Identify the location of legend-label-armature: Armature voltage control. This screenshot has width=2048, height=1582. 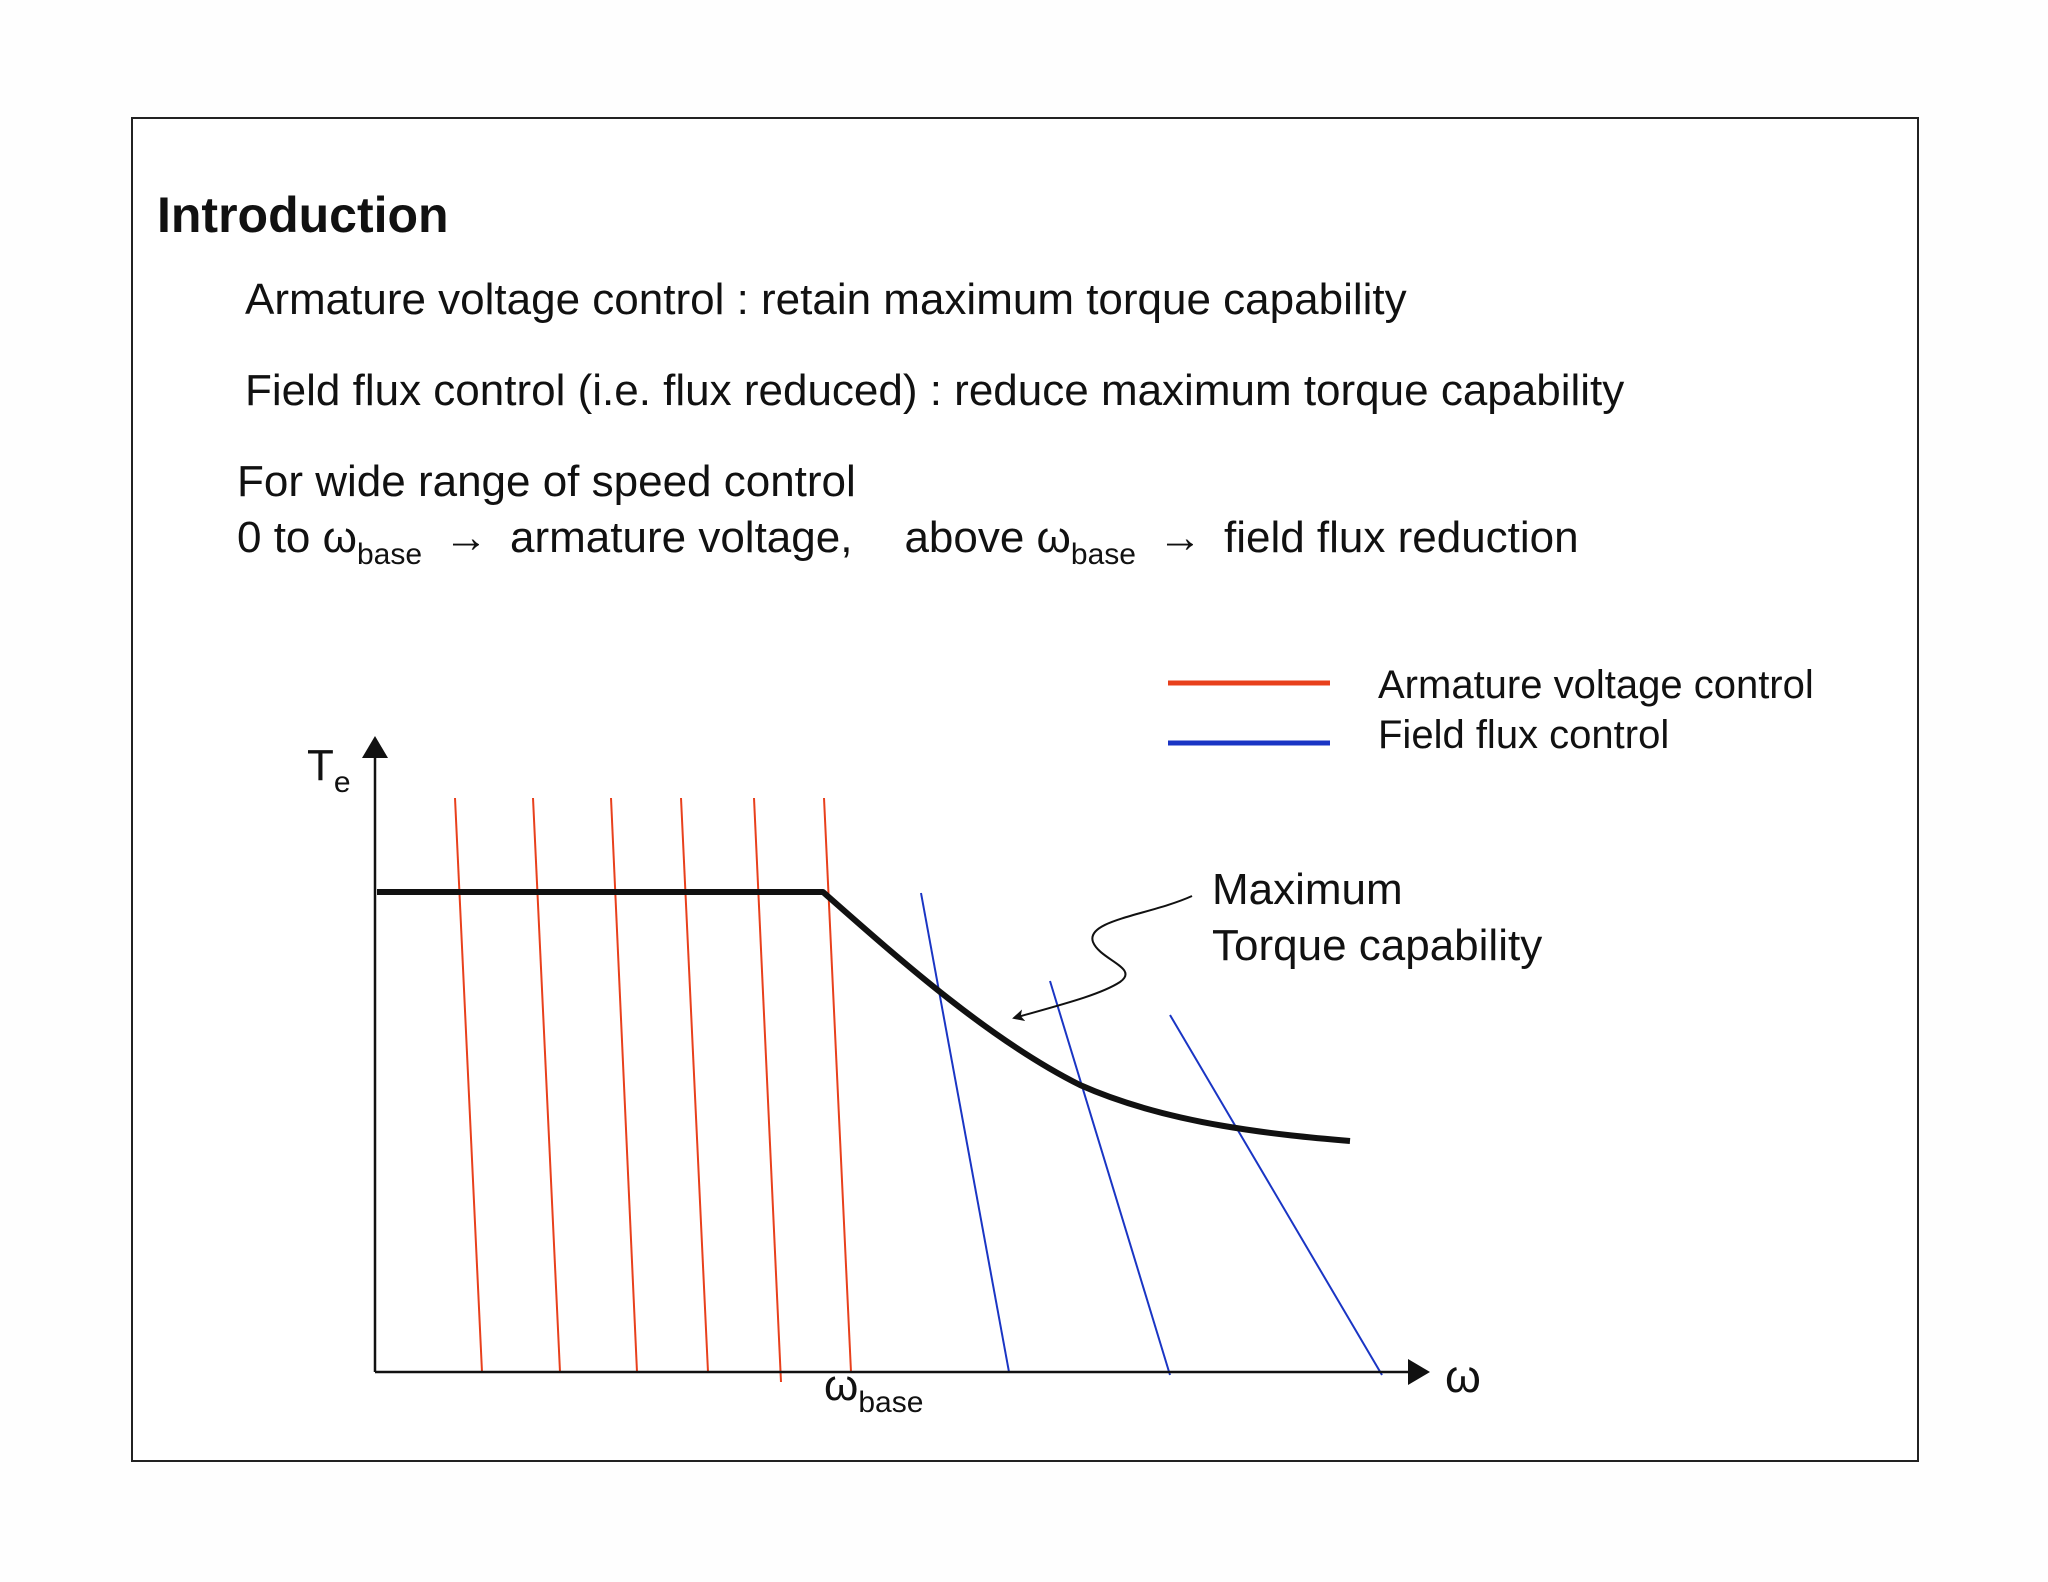
(1596, 685).